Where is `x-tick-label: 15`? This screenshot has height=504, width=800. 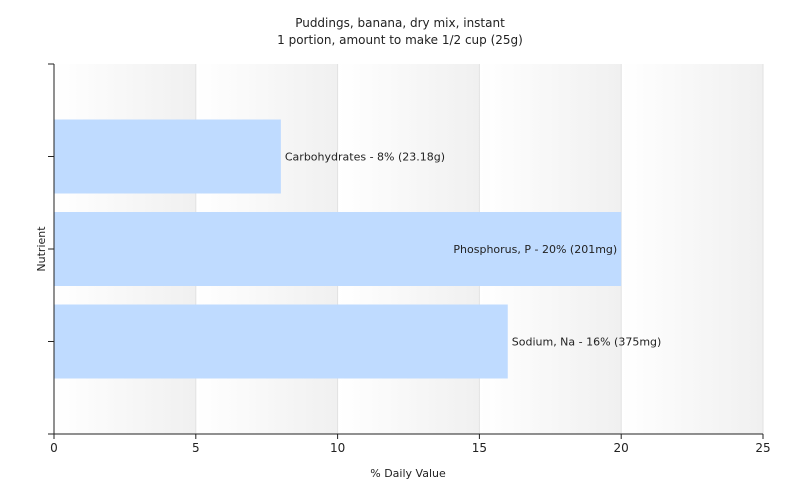 x-tick-label: 15 is located at coordinates (479, 448).